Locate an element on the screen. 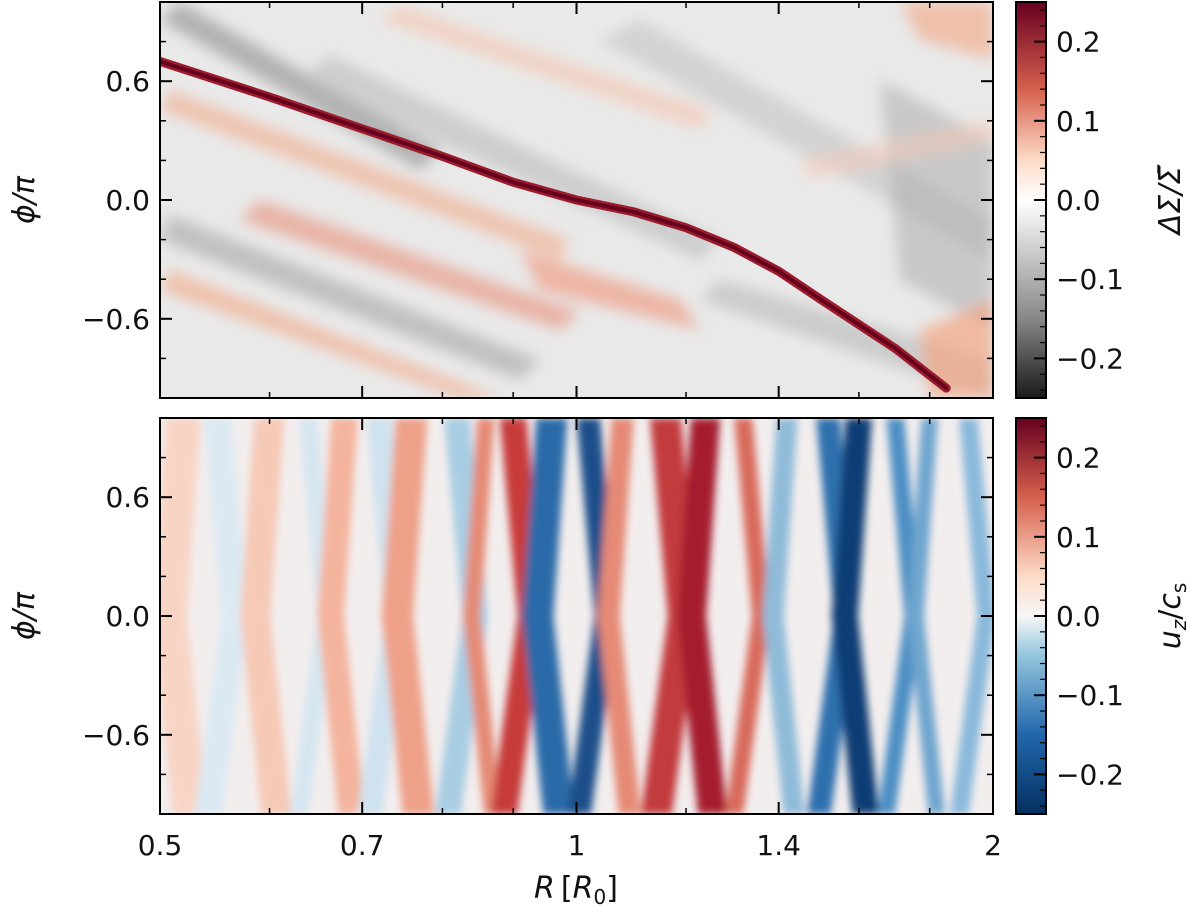 Image resolution: width=1200 pixels, height=914 pixels. cbar-label-u-sub: z is located at coordinates (1179, 625).